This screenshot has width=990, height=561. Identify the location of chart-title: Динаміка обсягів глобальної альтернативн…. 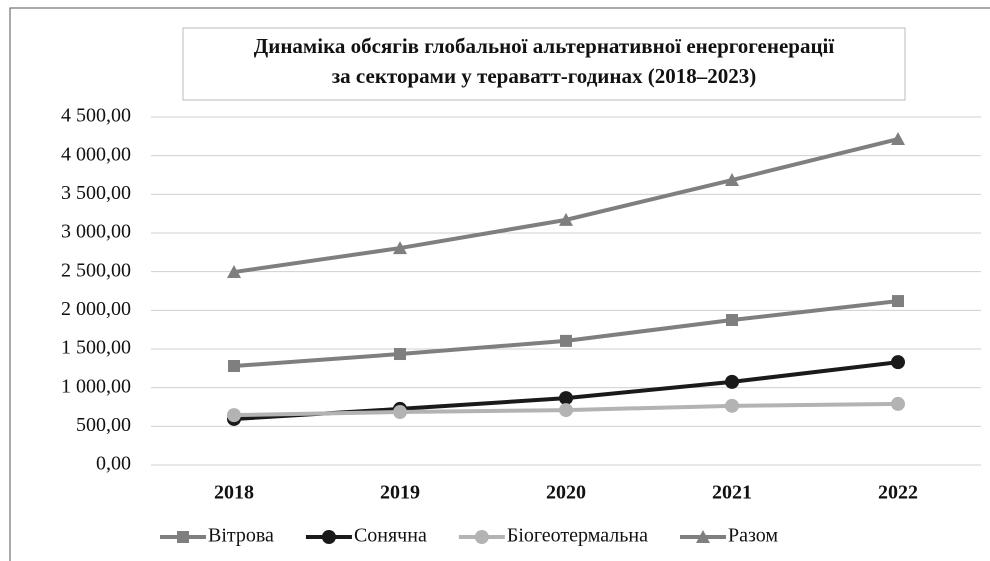
(544, 46).